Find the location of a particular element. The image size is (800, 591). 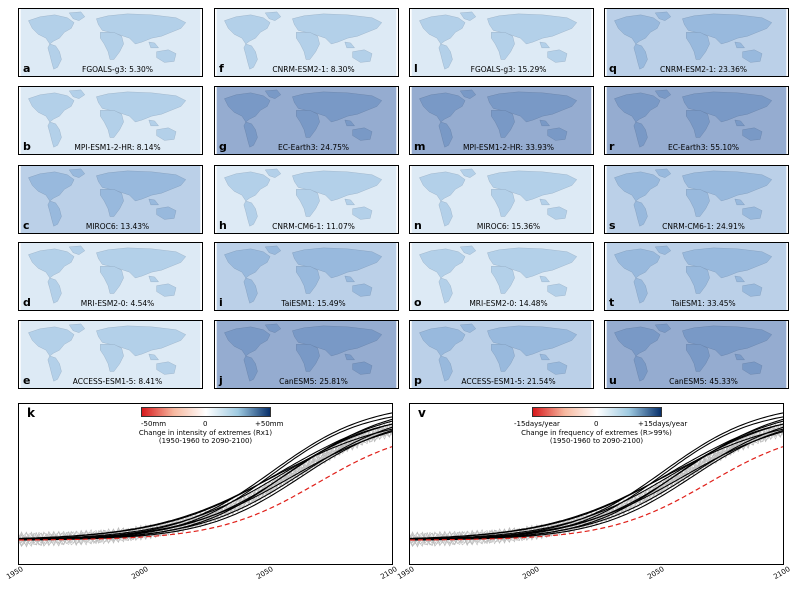

world-map-s is located at coordinates (696, 199).